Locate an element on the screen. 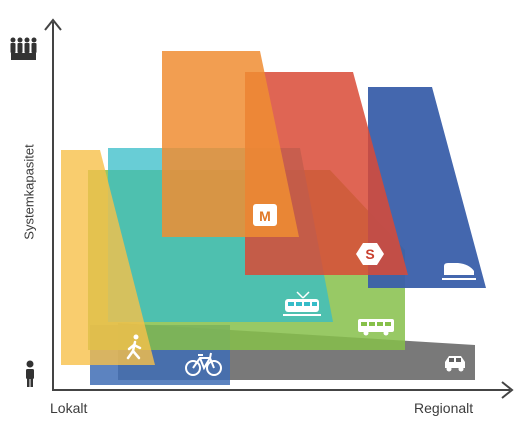 The height and width of the screenshot is (421, 519). svg-text: M is located at coordinates (265, 216).